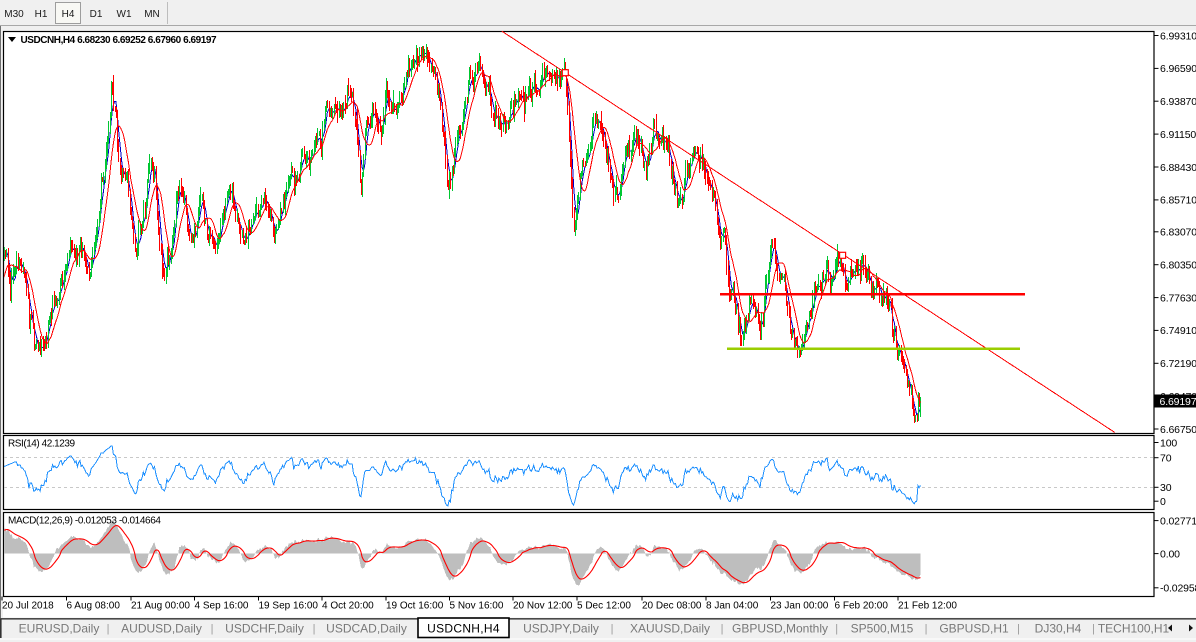 The height and width of the screenshot is (642, 1196). What do you see at coordinates (1178, 298) in the screenshot?
I see `svg-text: 6.77630` at bounding box center [1178, 298].